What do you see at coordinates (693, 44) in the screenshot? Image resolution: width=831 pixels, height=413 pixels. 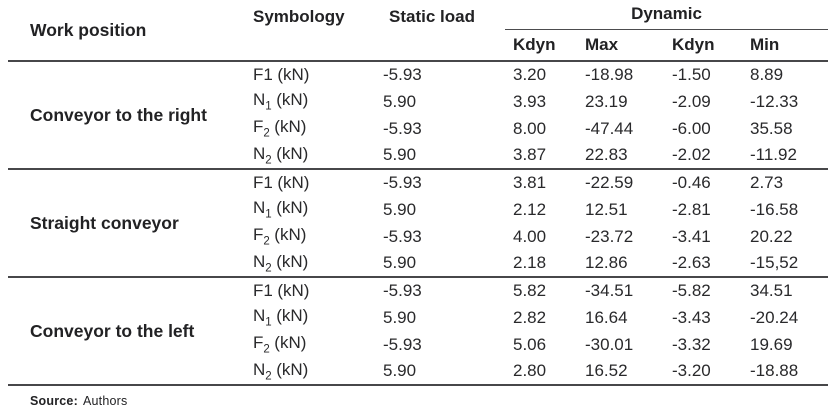 I see `col-header-kdyn-min: Kdyn` at bounding box center [693, 44].